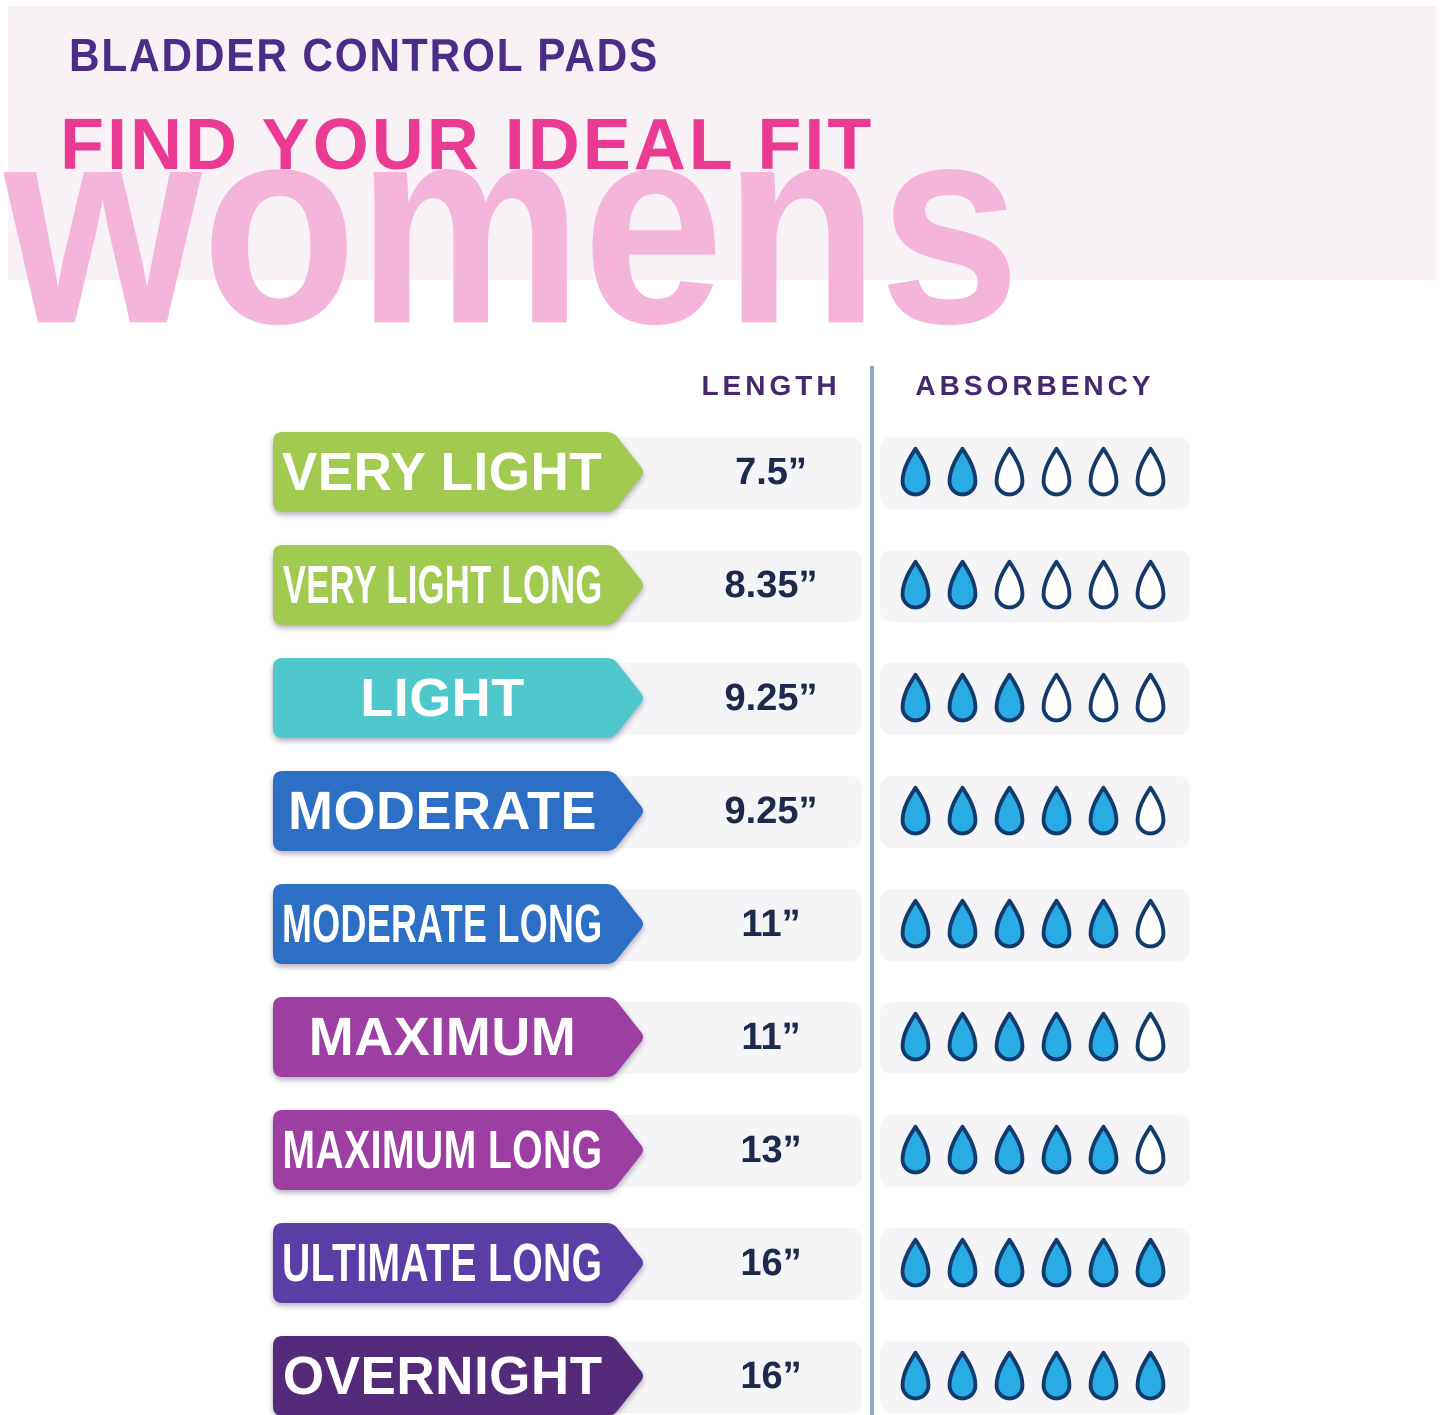 Image resolution: width=1445 pixels, height=1415 pixels. I want to click on product-level-text: MODERATE, so click(442, 811).